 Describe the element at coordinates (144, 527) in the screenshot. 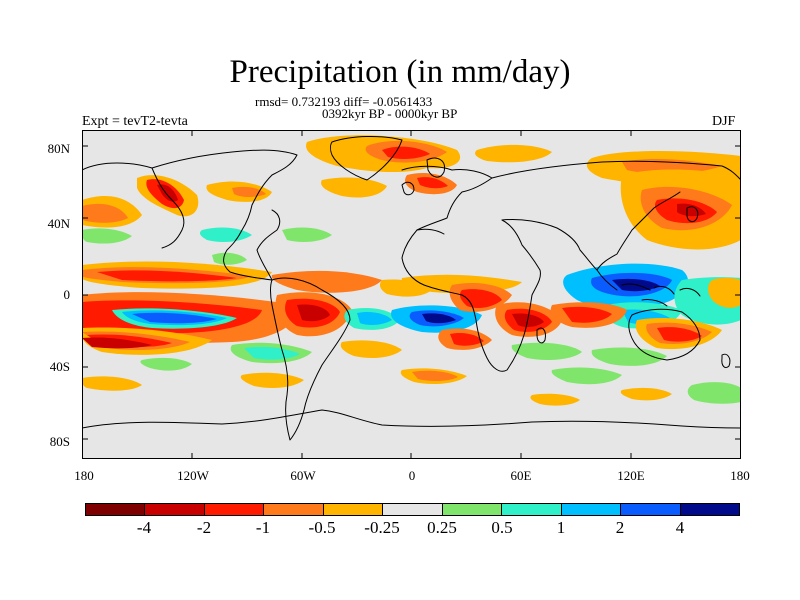

I see `colorbar-label: -4` at that location.